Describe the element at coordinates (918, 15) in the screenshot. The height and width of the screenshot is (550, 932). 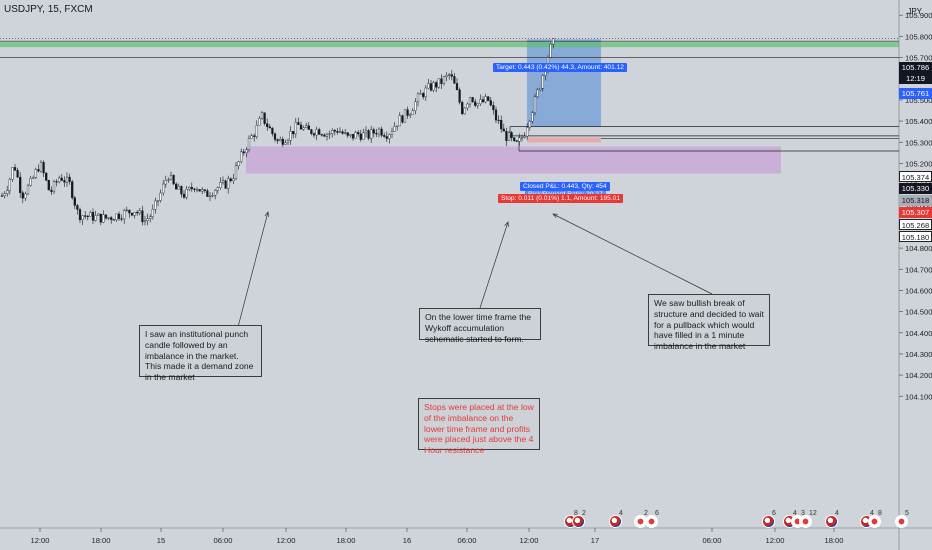
I see `price-tick-label: 105.900` at that location.